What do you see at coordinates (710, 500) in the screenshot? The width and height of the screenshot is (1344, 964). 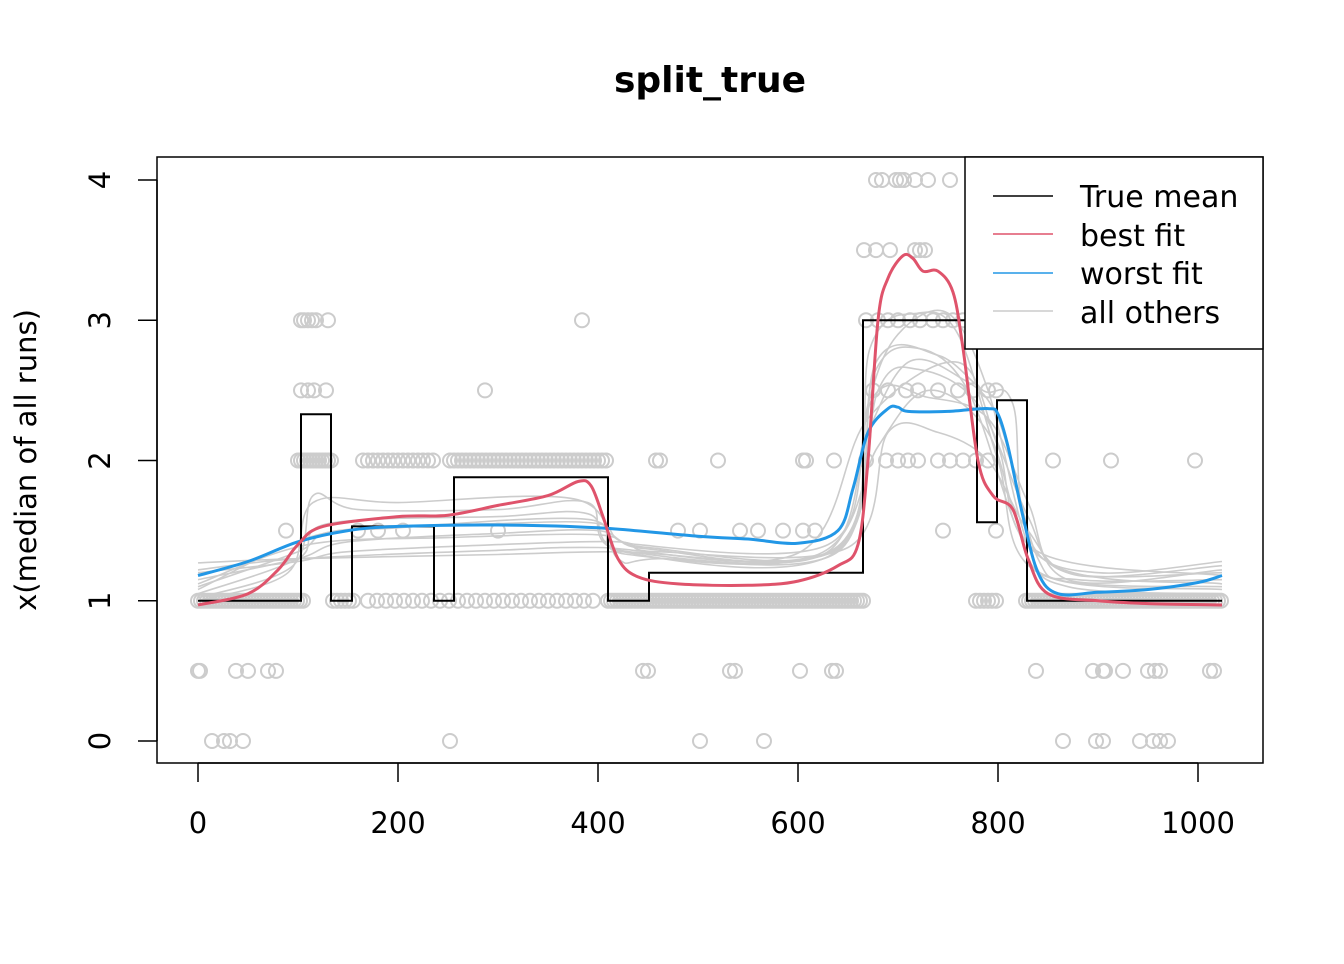 I see `other-fit-line` at bounding box center [710, 500].